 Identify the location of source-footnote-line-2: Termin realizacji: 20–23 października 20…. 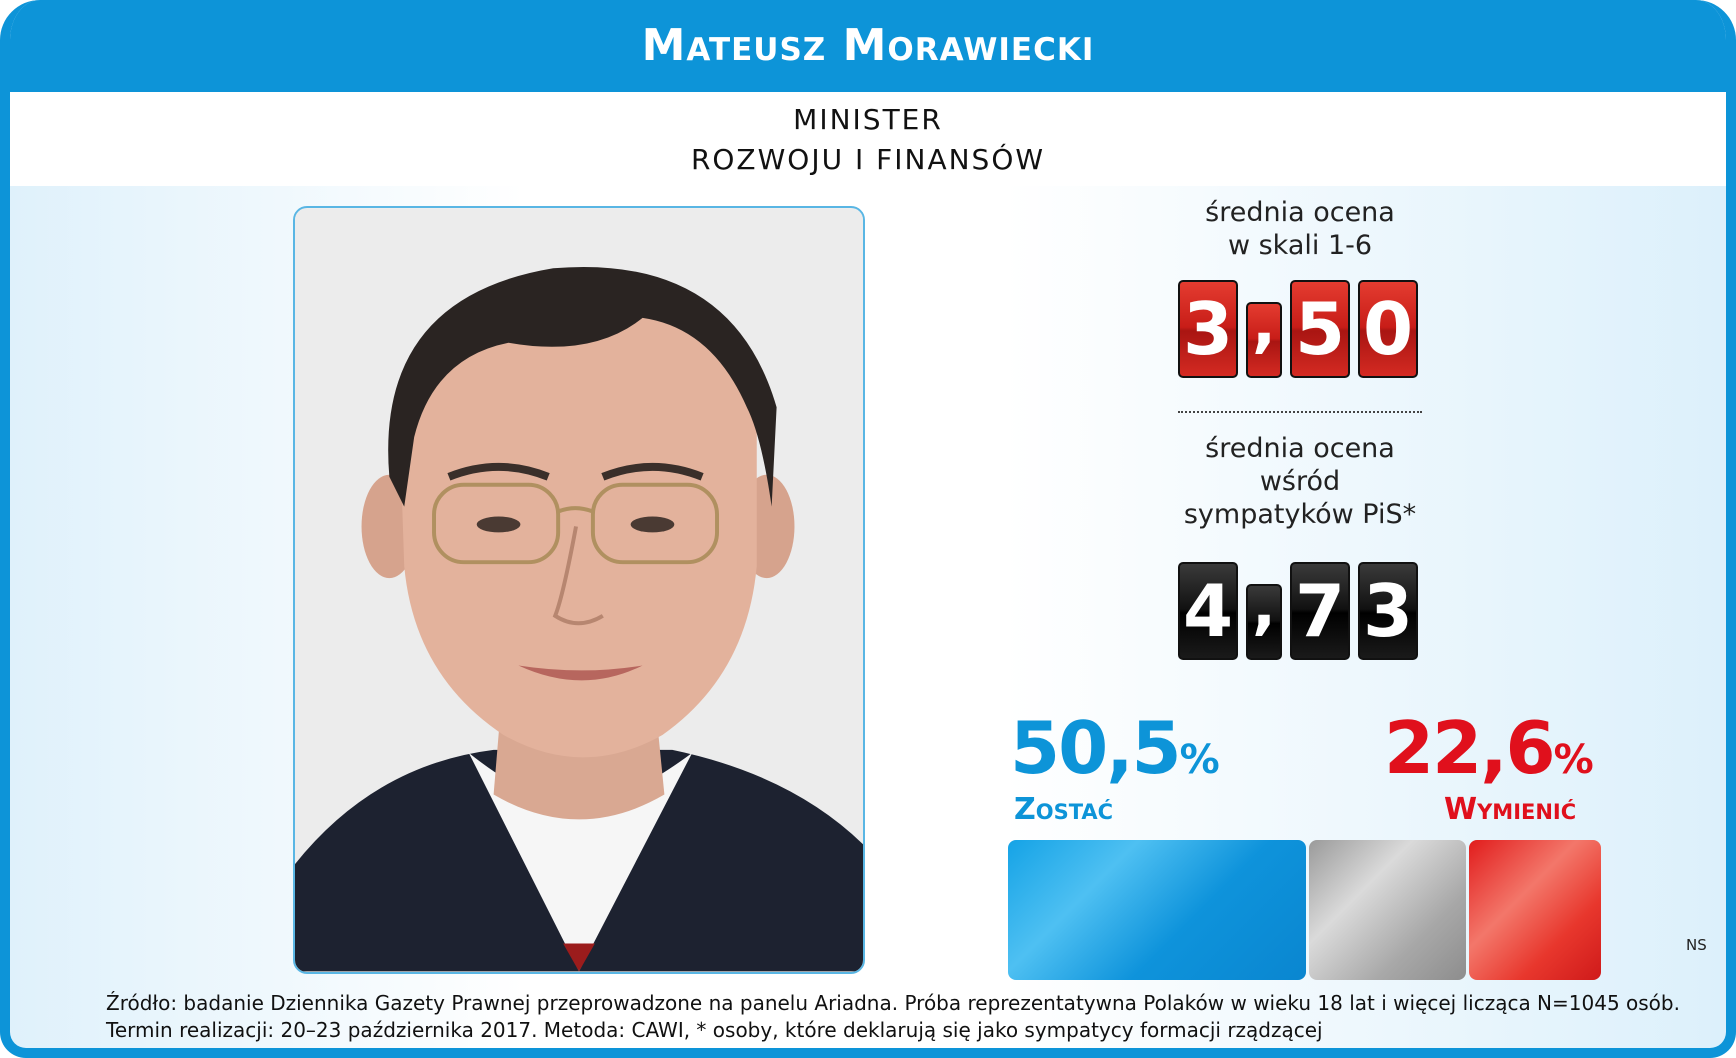
(714, 1030).